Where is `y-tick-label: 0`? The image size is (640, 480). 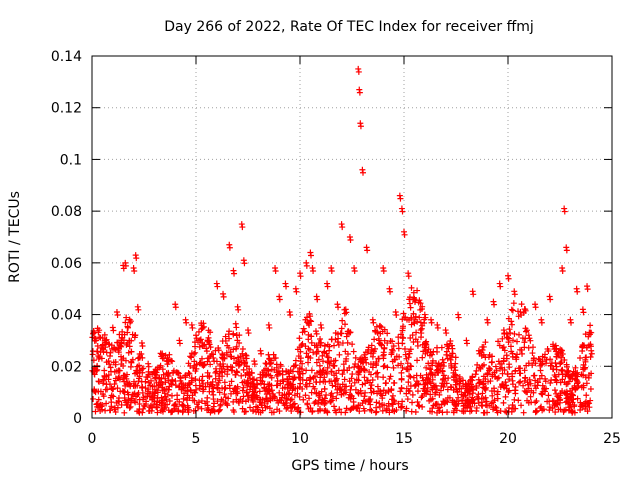 y-tick-label: 0 is located at coordinates (77, 419).